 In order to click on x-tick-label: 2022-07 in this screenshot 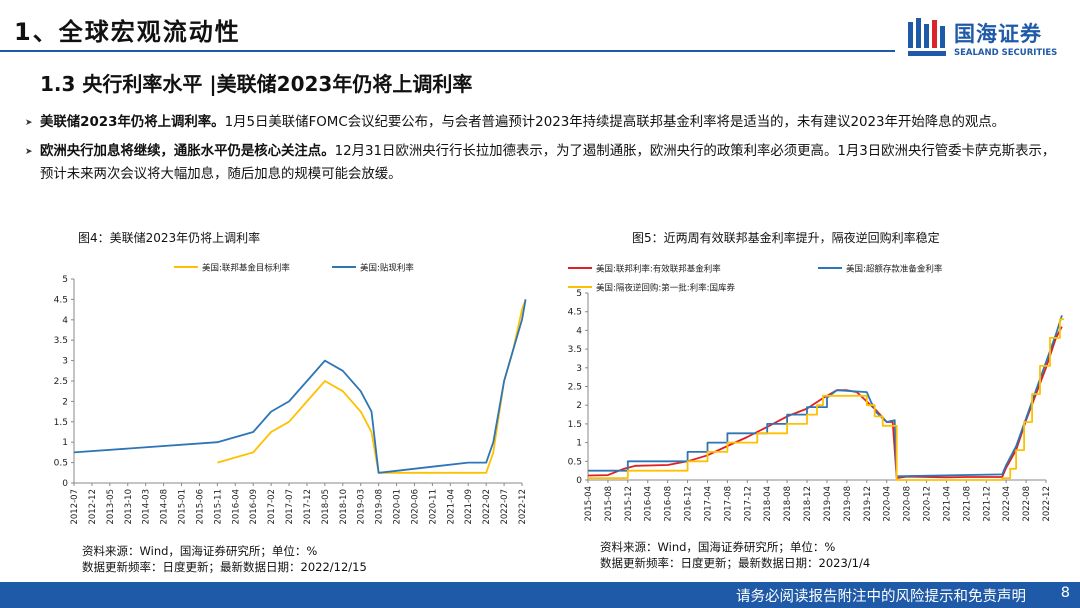, I will do `click(505, 507)`.